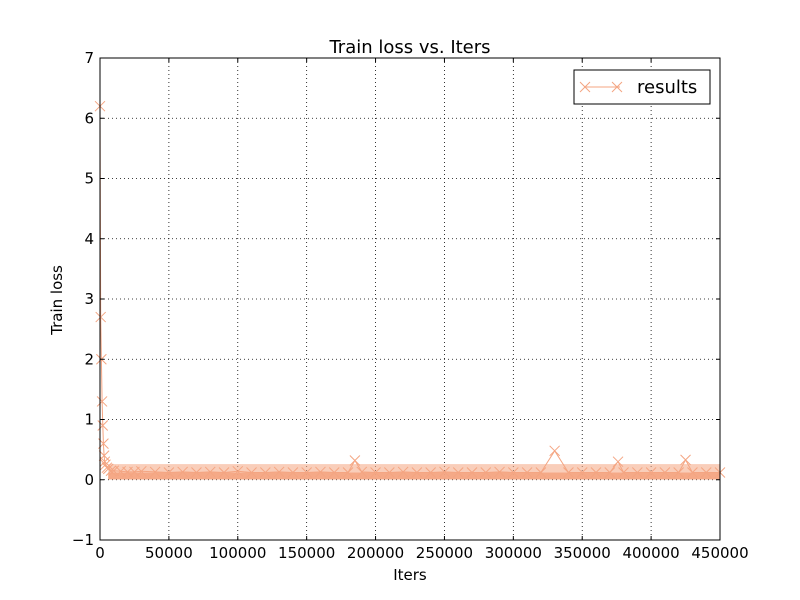 The width and height of the screenshot is (800, 600). I want to click on x-tick-label: 250000, so click(444, 553).